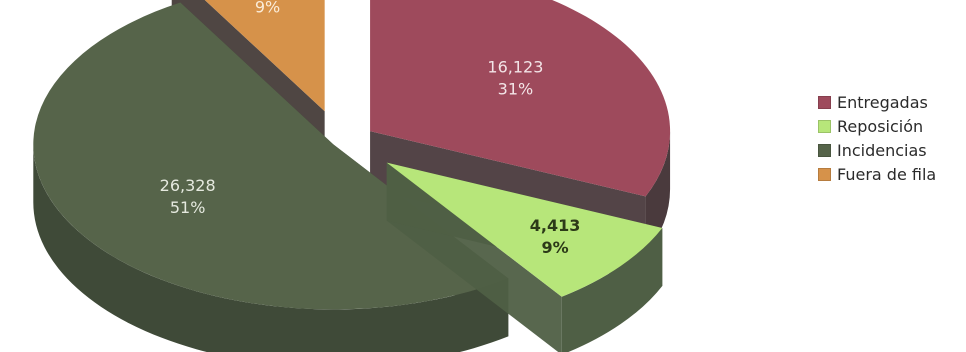 Image resolution: width=966 pixels, height=352 pixels. What do you see at coordinates (824, 174) in the screenshot?
I see `legend-swatch-fuera-de-fila` at bounding box center [824, 174].